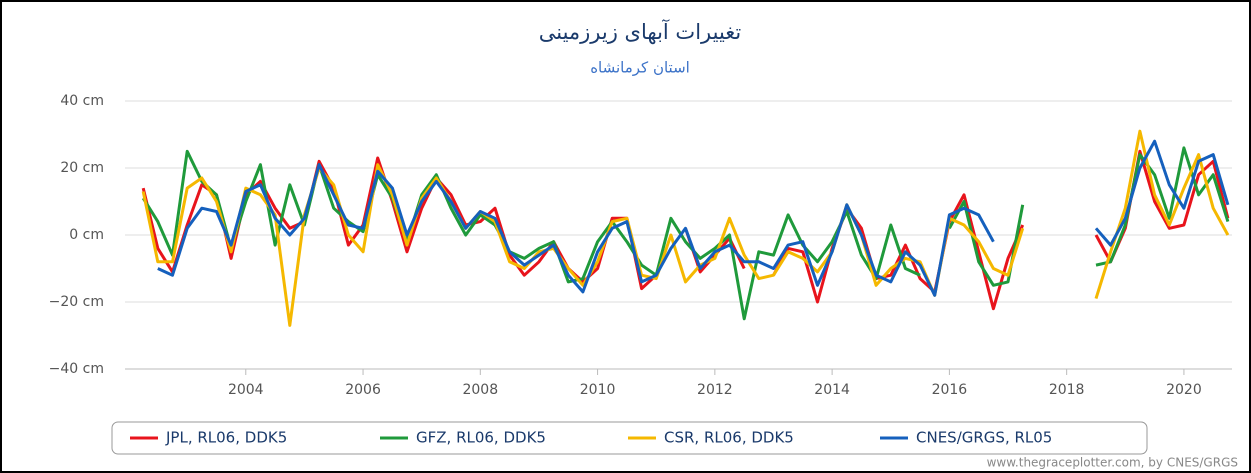 Image resolution: width=1251 pixels, height=473 pixels. I want to click on x-tick-label: 2006, so click(363, 390).